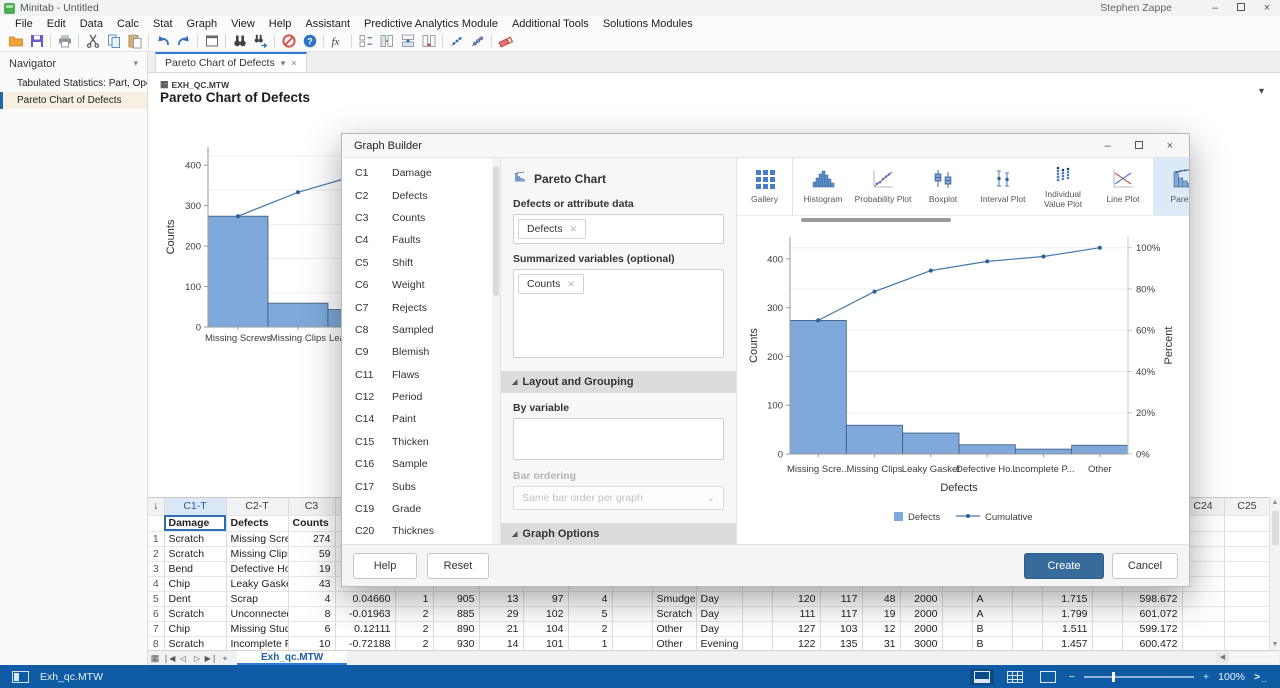  What do you see at coordinates (431, 23) in the screenshot?
I see `menu-predictive-analytics-module: Predictive Analytics Module` at bounding box center [431, 23].